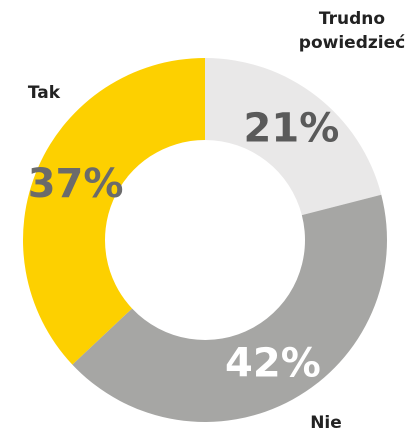 Image resolution: width=408 pixels, height=433 pixels. I want to click on category-label-line: powiedzieć, so click(352, 43).